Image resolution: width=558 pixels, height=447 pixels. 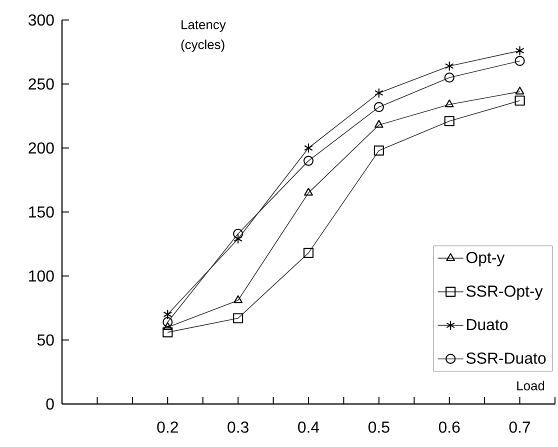 What do you see at coordinates (167, 427) in the screenshot?
I see `x-tick-label: 0.2` at bounding box center [167, 427].